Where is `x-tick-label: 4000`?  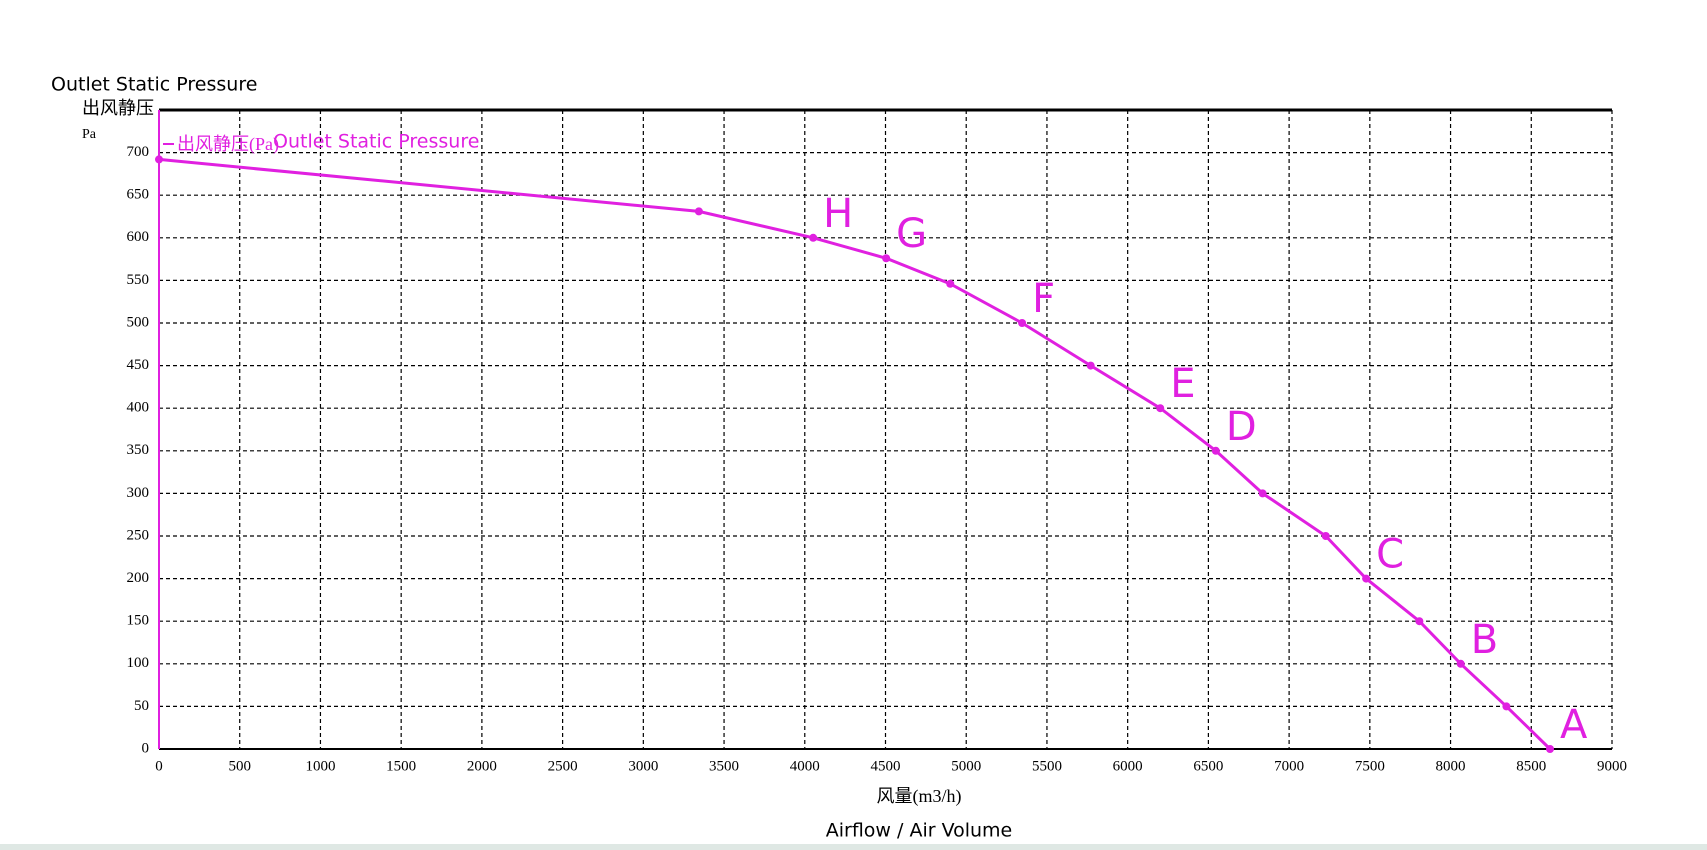 x-tick-label: 4000 is located at coordinates (805, 766).